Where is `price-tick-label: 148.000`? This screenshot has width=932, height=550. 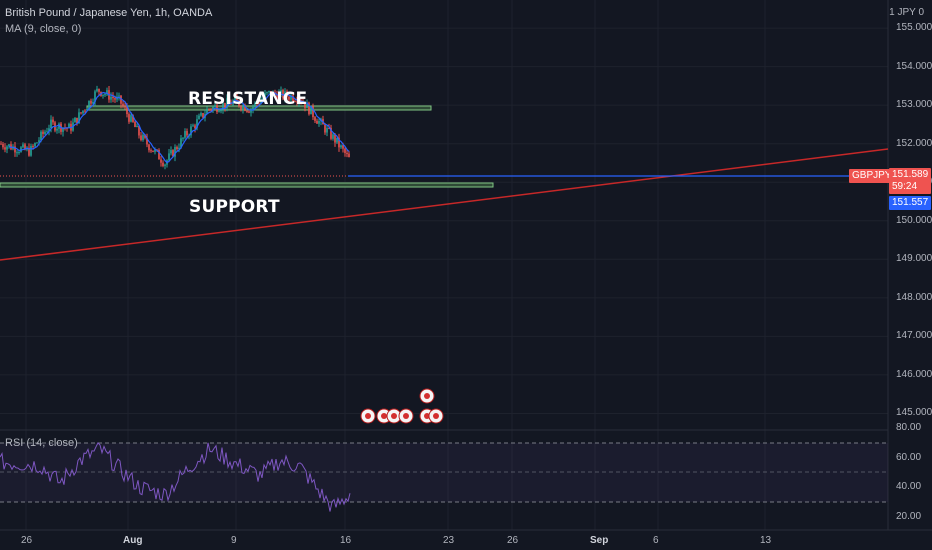 price-tick-label: 148.000 is located at coordinates (914, 297).